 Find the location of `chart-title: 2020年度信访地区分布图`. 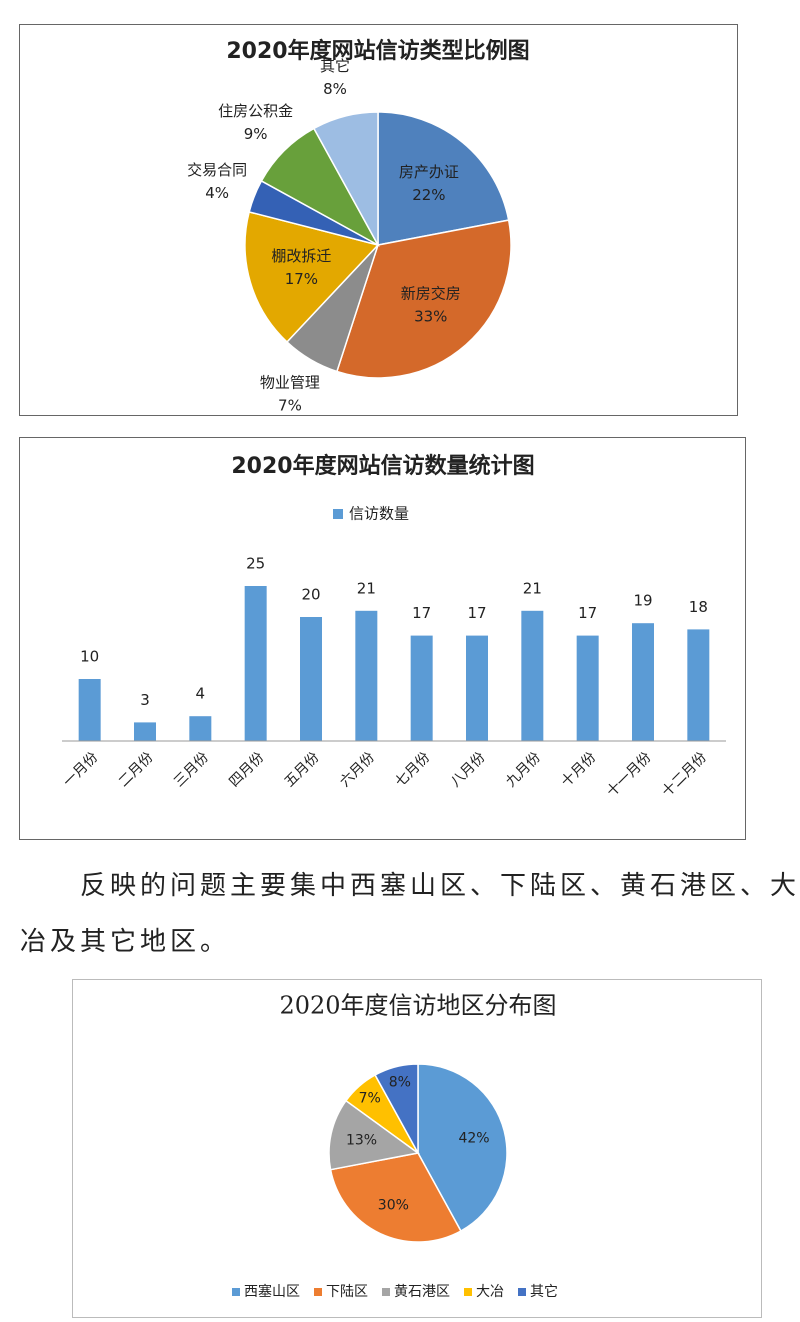

chart-title: 2020年度信访地区分布图 is located at coordinates (417, 1006).